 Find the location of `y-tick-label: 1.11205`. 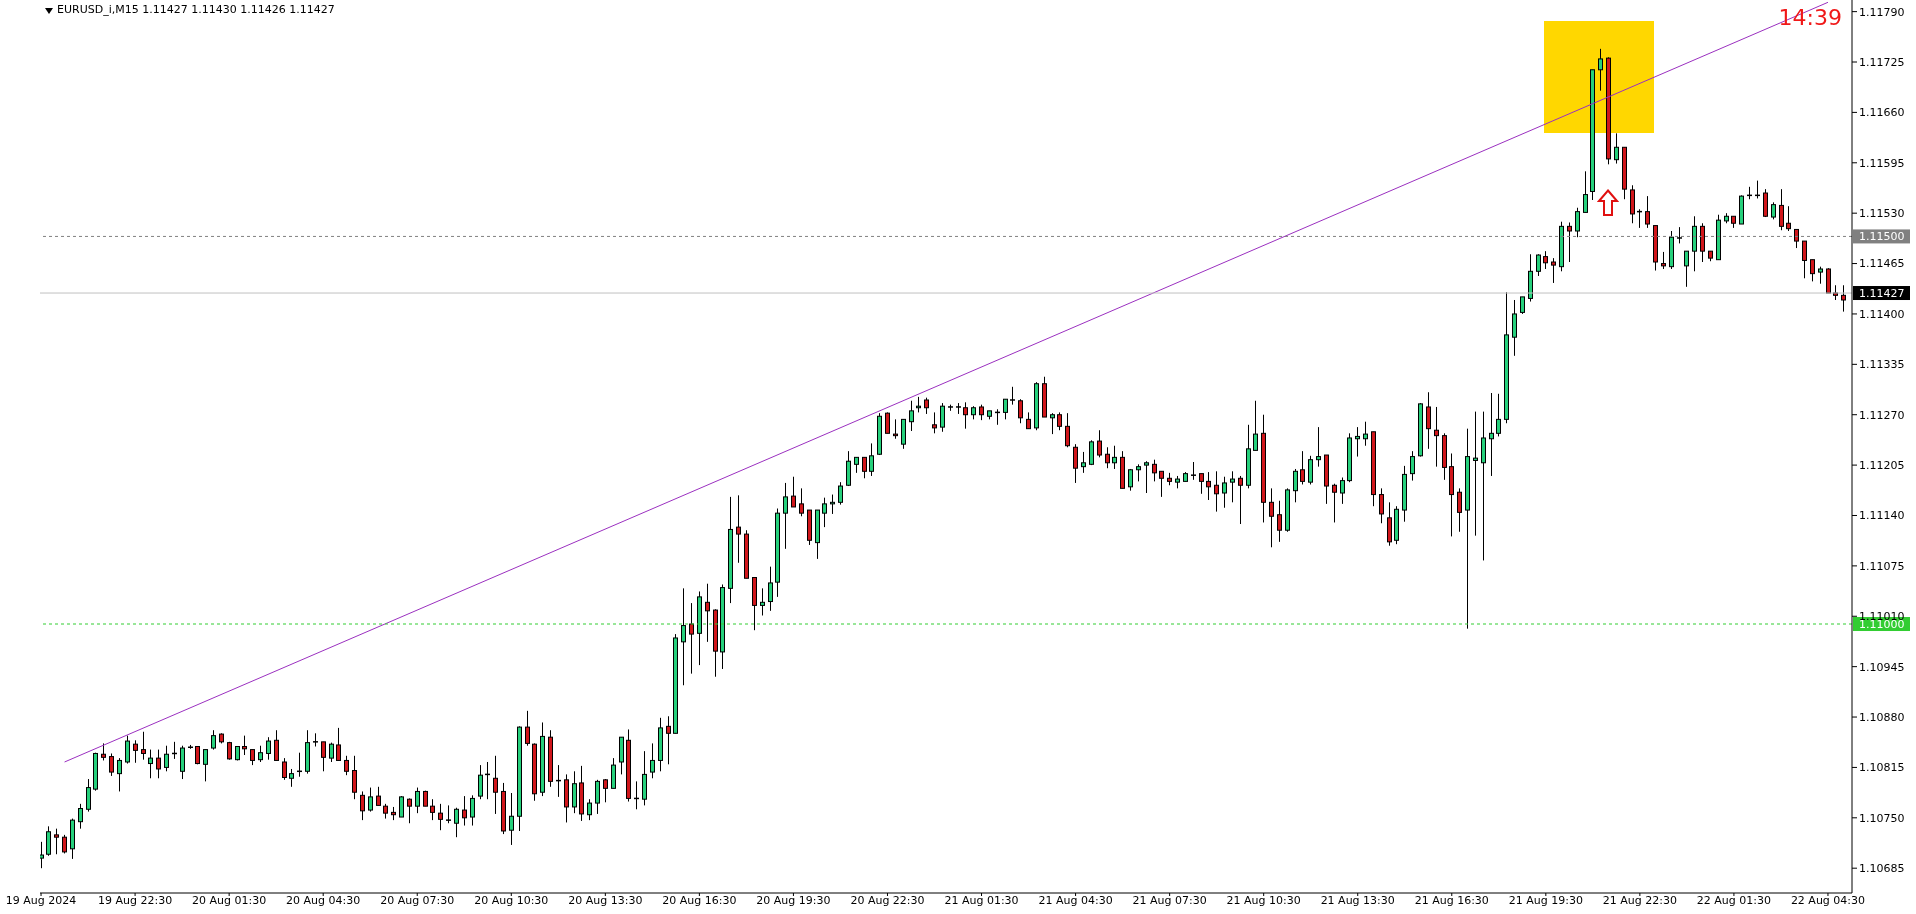

y-tick-label: 1.11205 is located at coordinates (1882, 466).